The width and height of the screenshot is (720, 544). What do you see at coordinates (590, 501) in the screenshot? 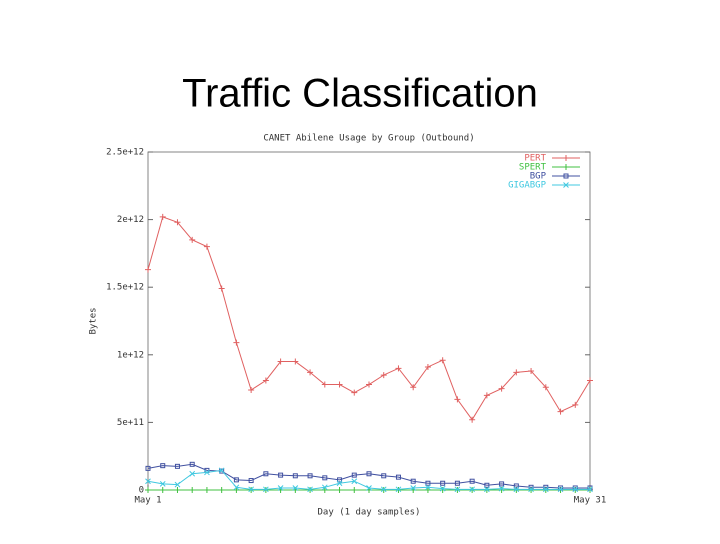
I see `x-tick-label: May 31` at bounding box center [590, 501].